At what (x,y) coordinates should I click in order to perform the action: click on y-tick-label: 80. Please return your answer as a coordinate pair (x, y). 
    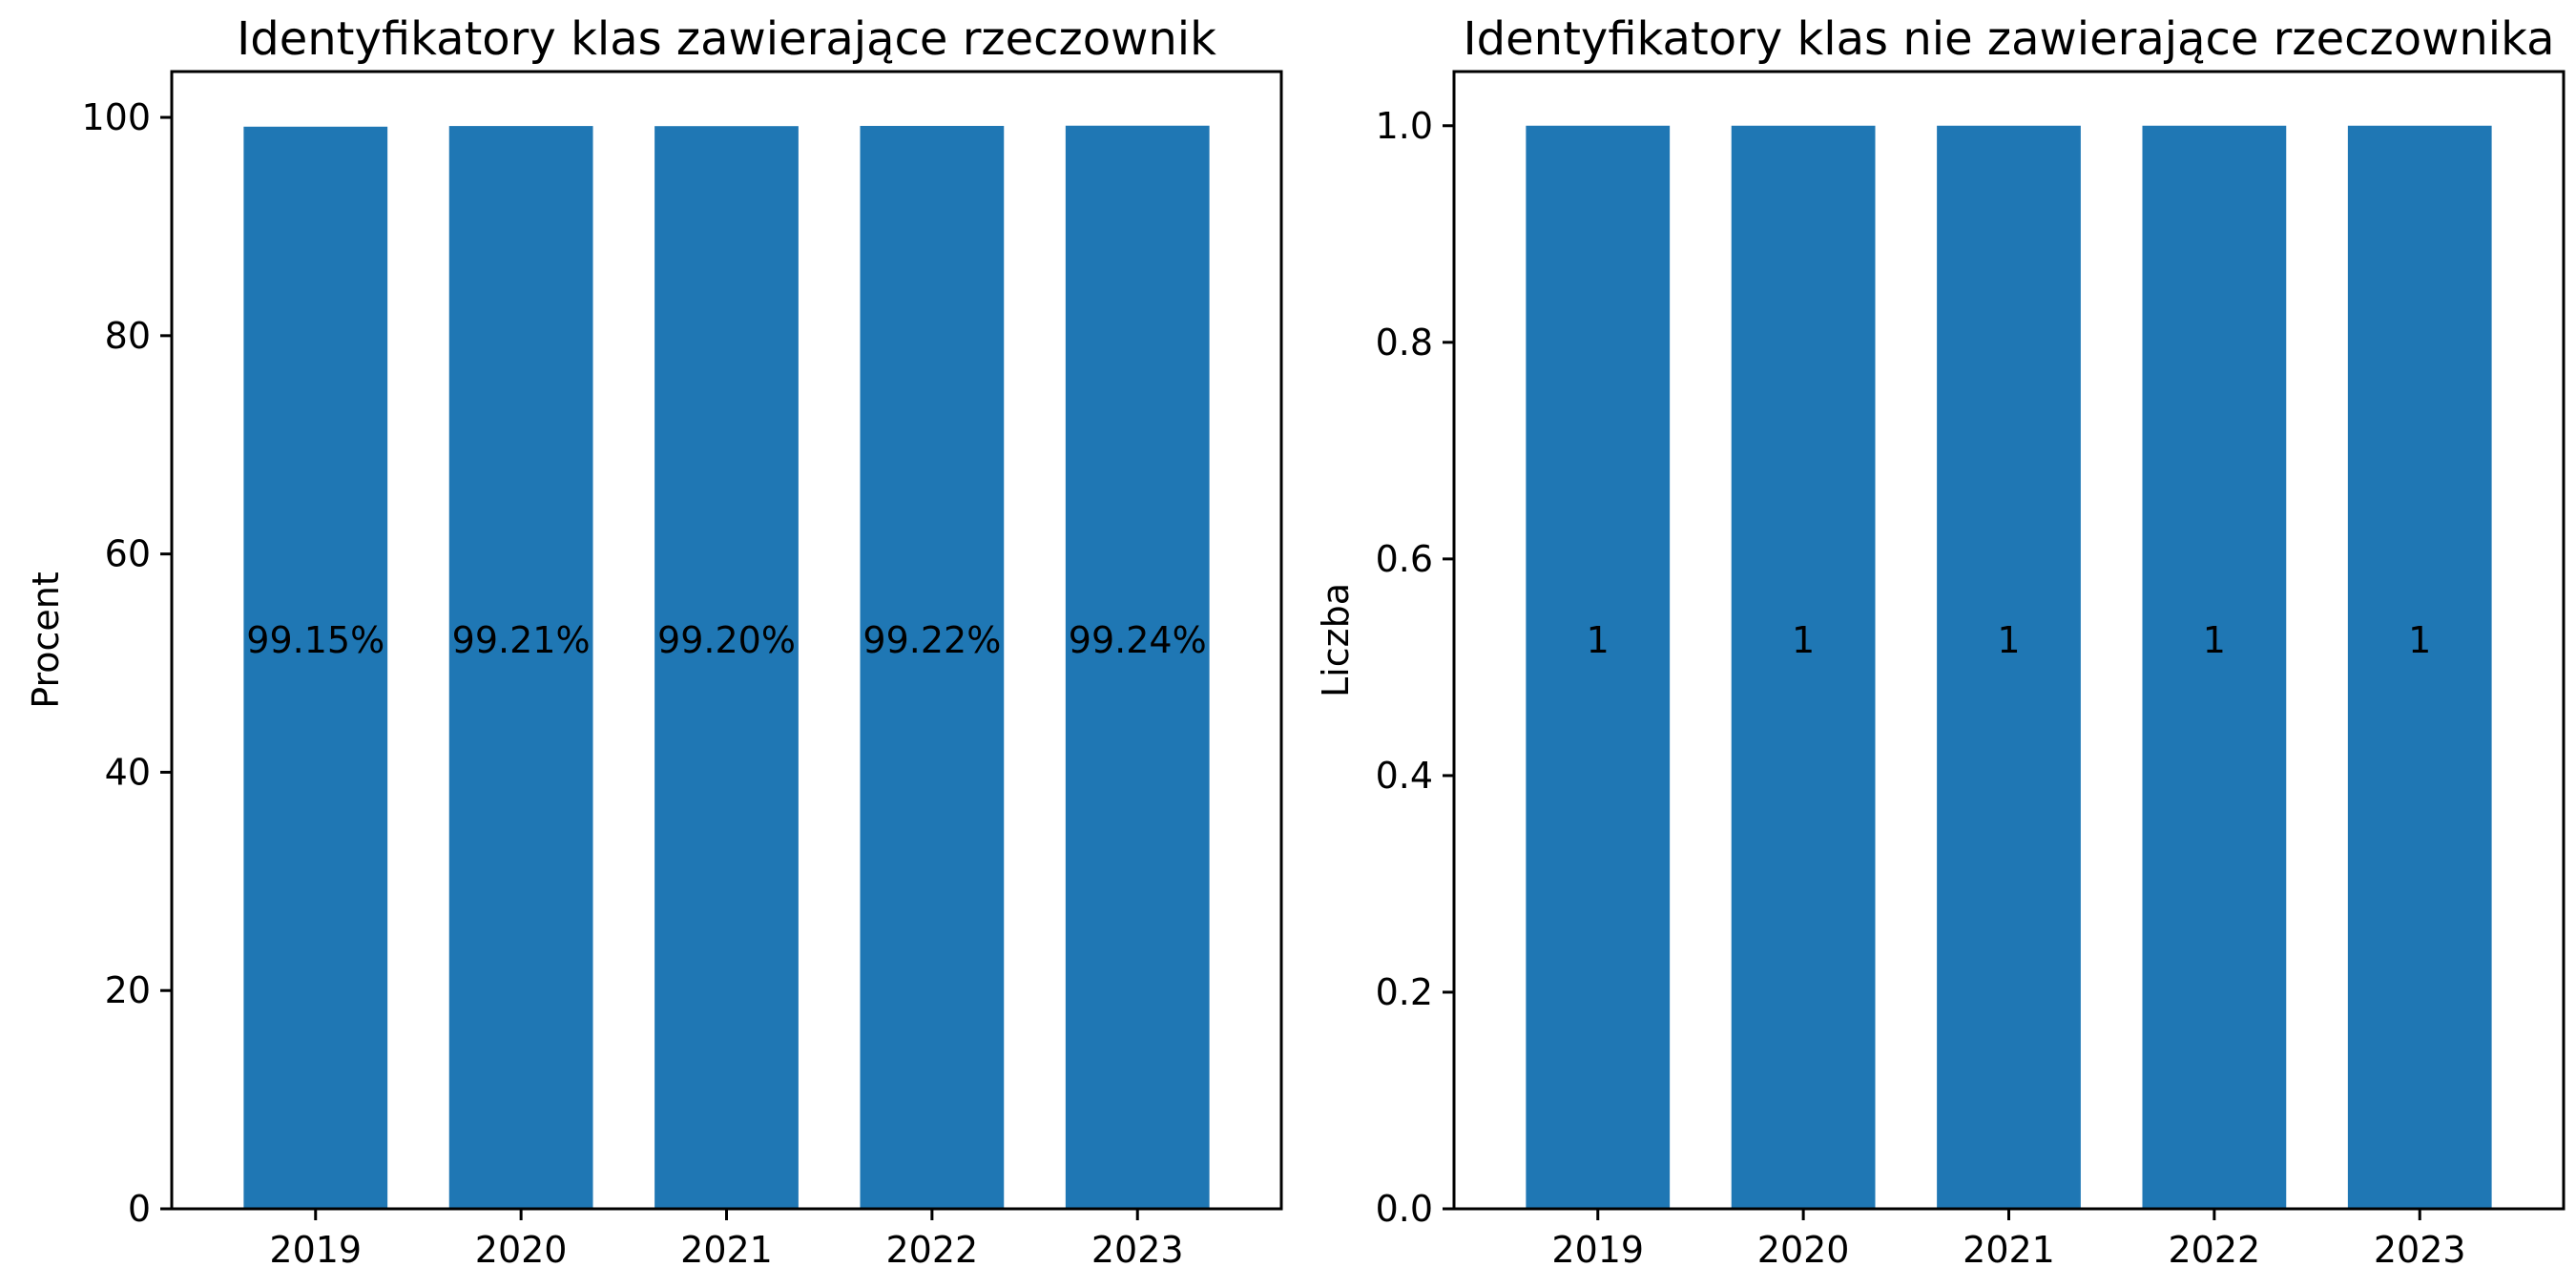
    Looking at the image, I should click on (128, 336).